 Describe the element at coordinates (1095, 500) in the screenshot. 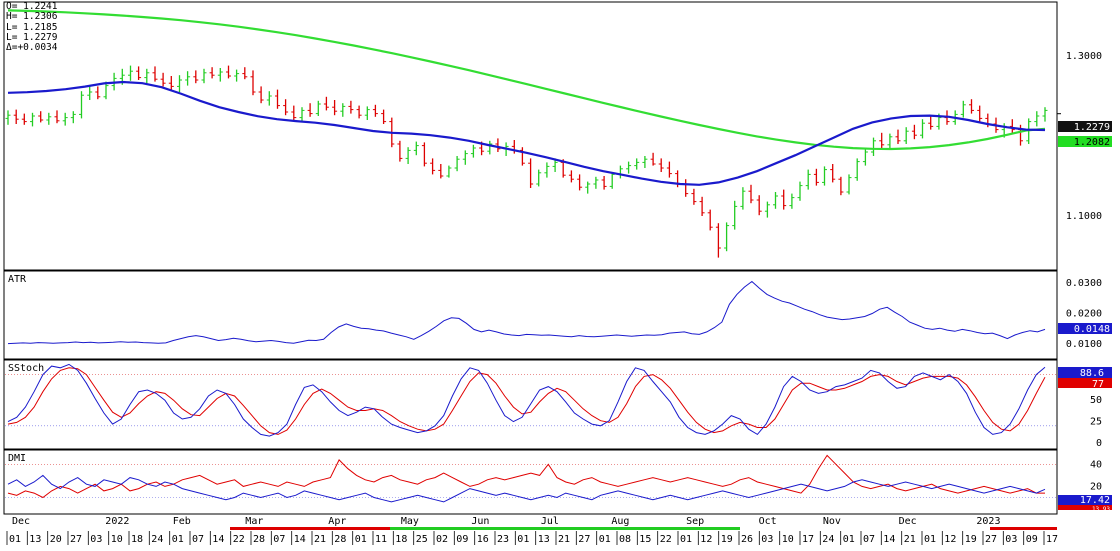

I see `plus-di-badge: 17.42` at that location.